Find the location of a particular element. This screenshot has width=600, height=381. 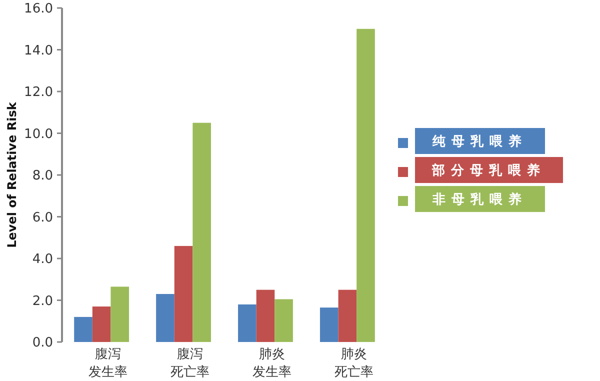

y-tick-label: 0.0 is located at coordinates (42, 343).